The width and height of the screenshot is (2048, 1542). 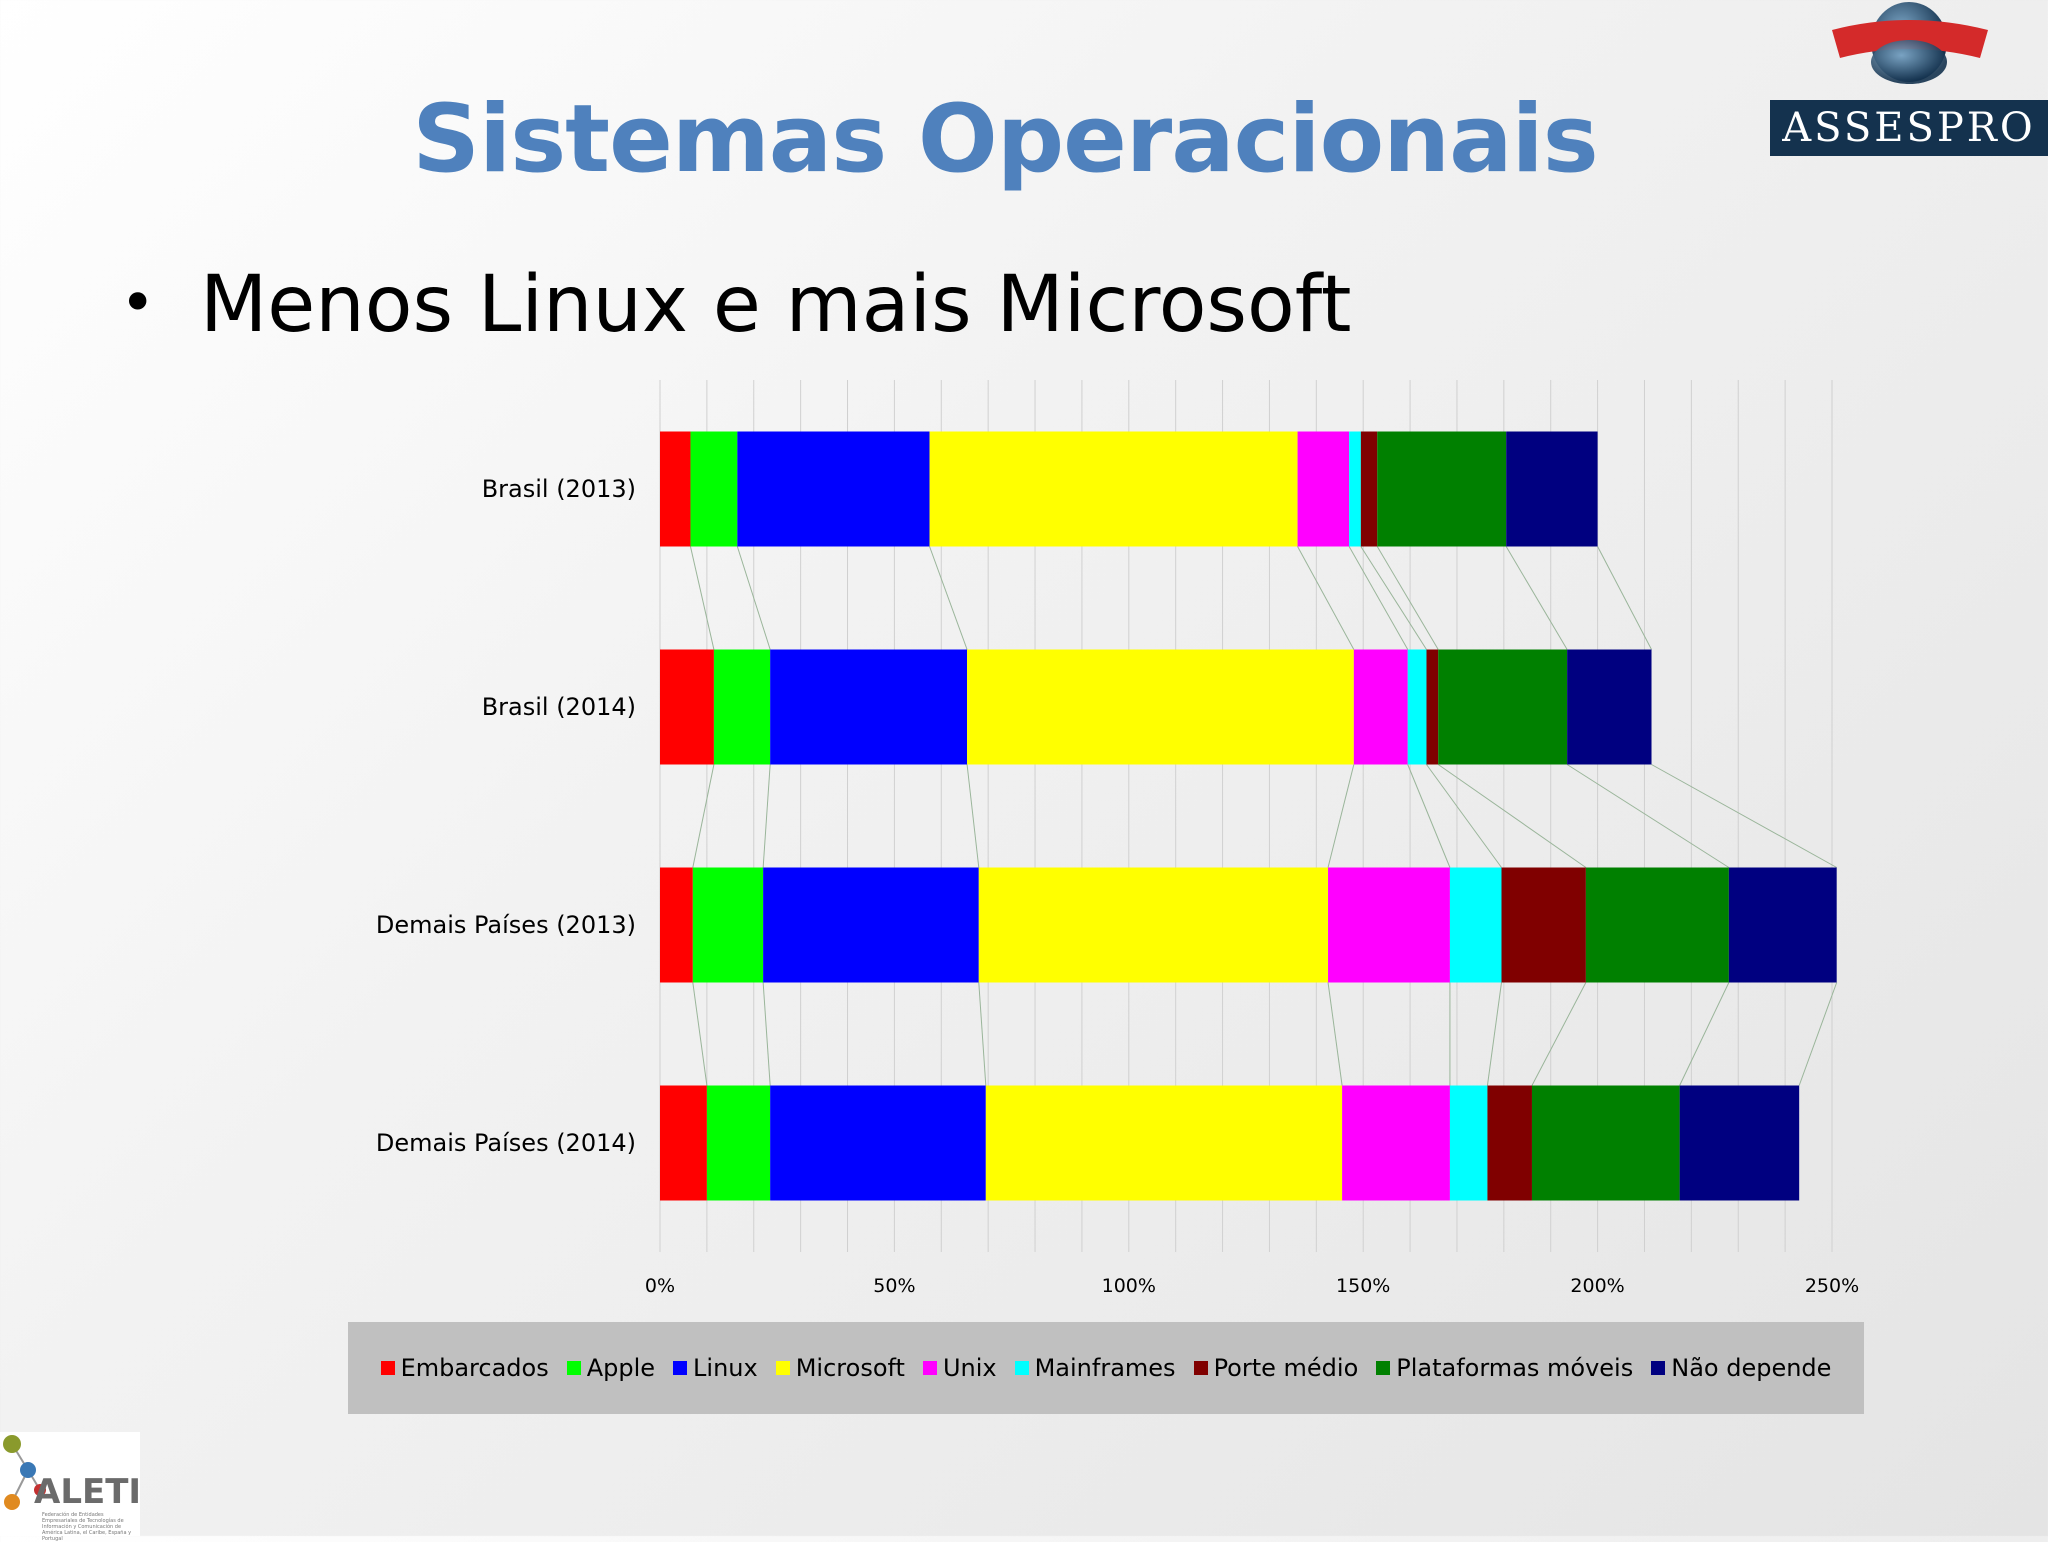 What do you see at coordinates (850, 1368) in the screenshot?
I see `legend-label: Microsoft` at bounding box center [850, 1368].